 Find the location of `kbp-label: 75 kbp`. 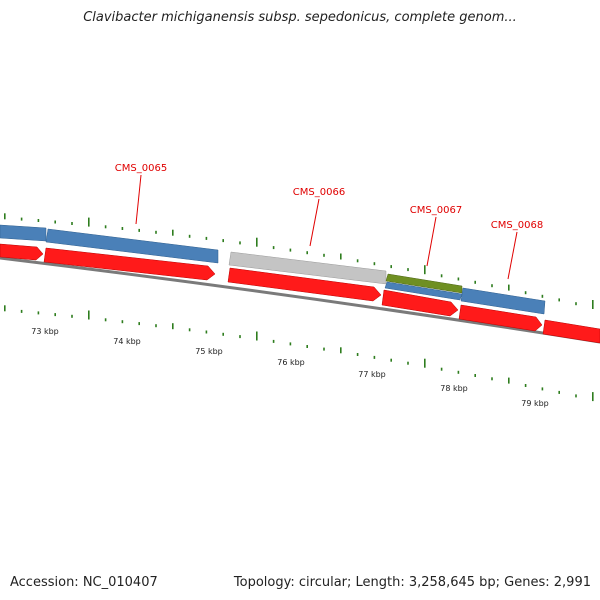

kbp-label: 75 kbp is located at coordinates (209, 351).